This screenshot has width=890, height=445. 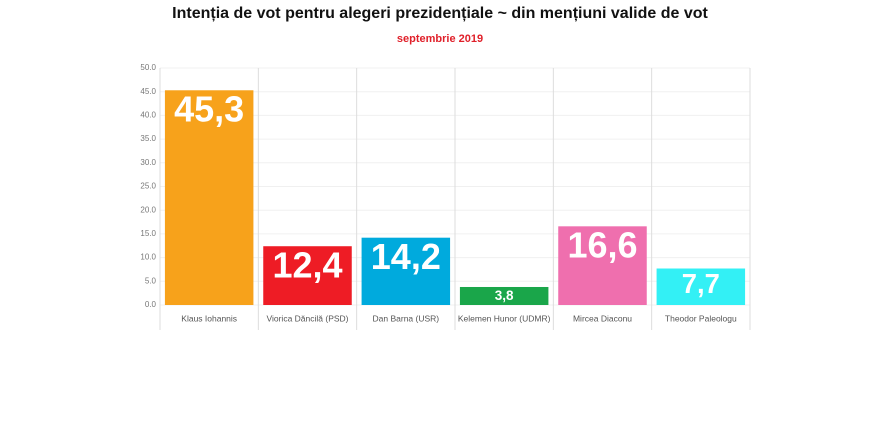 What do you see at coordinates (148, 138) in the screenshot?
I see `y-tick-label: 35.0` at bounding box center [148, 138].